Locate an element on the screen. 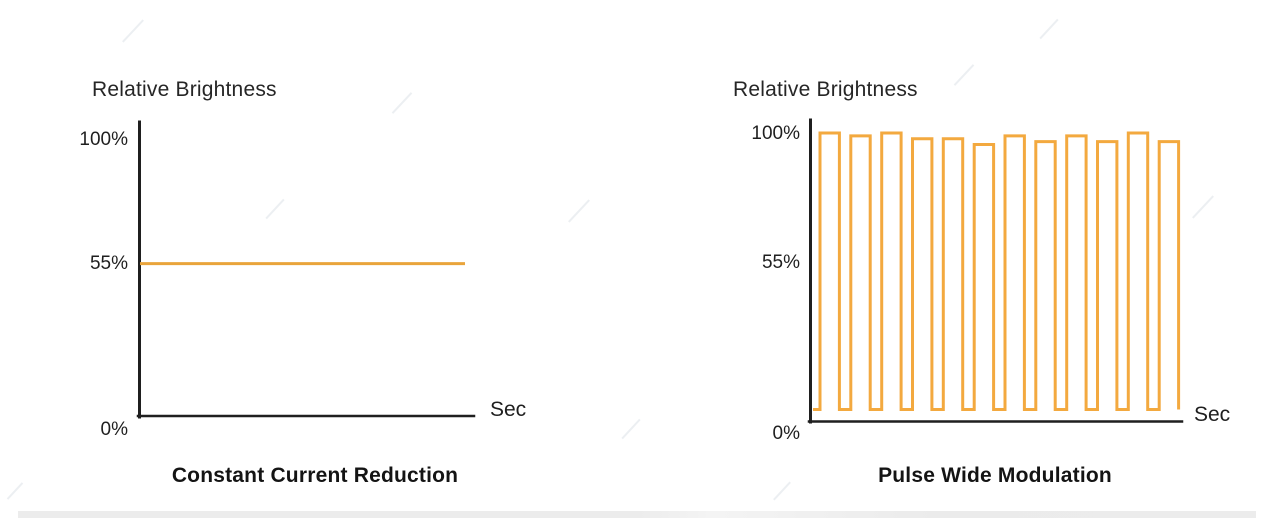 The height and width of the screenshot is (518, 1280). bottom-edge-strip is located at coordinates (637, 514).